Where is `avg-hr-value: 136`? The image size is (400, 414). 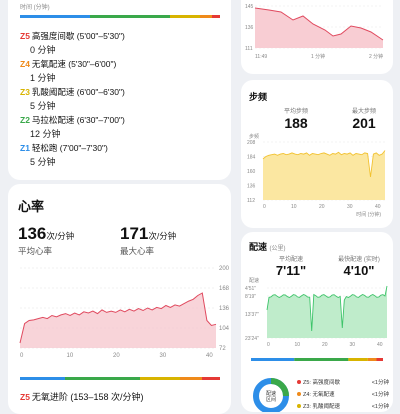
avg-hr-value: 136 is located at coordinates (32, 233).